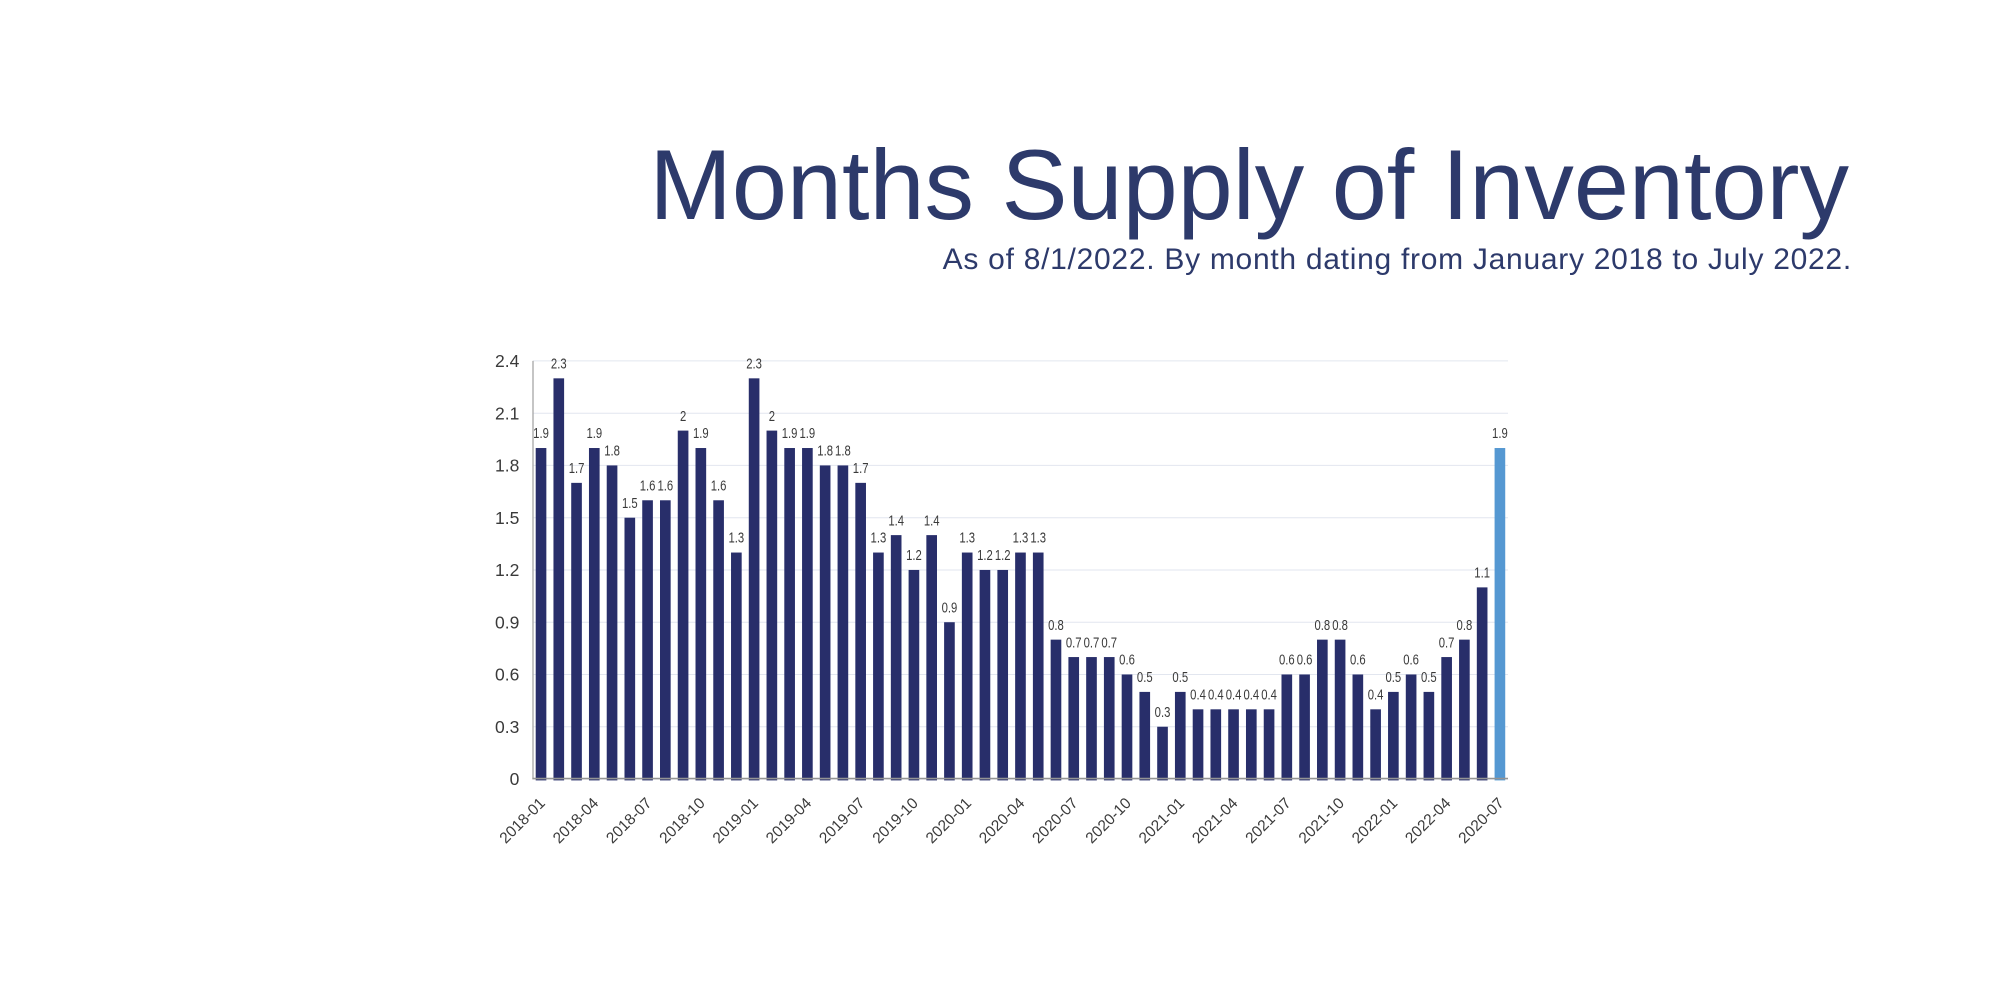 This screenshot has height=1000, width=2000. I want to click on svg-text: 0, so click(515, 779).